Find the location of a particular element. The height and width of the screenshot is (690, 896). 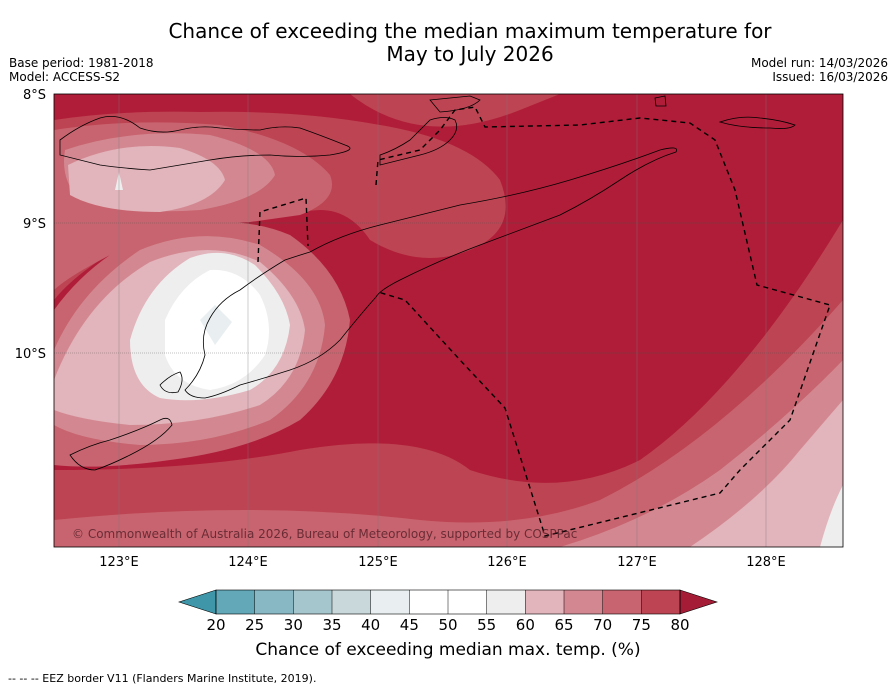

islands-east is located at coordinates (725, 112).